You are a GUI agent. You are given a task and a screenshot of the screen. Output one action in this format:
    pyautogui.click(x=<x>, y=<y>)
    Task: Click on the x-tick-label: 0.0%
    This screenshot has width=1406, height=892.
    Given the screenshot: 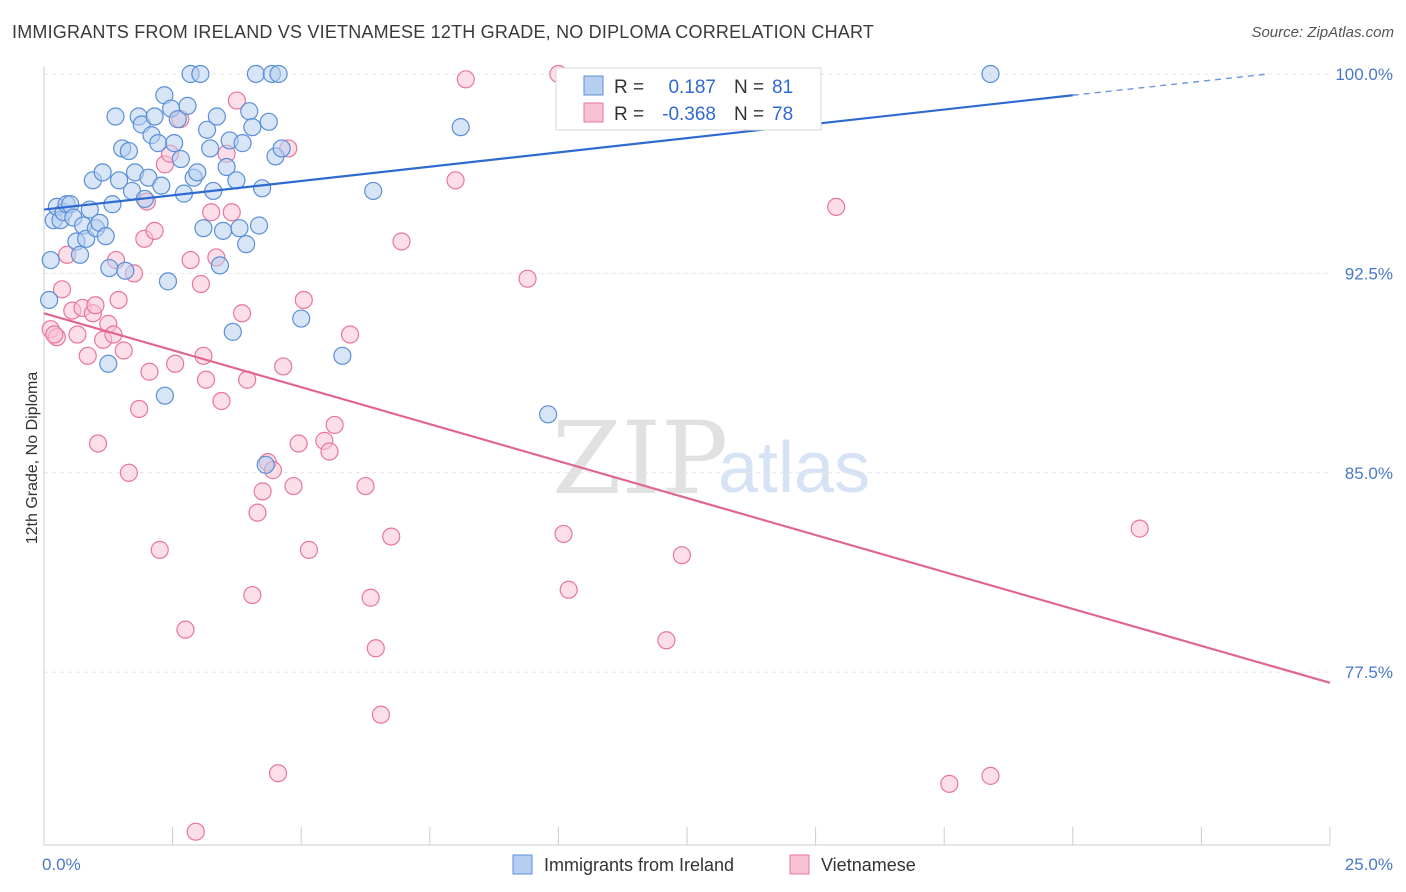 What is the action you would take?
    pyautogui.click(x=61, y=864)
    